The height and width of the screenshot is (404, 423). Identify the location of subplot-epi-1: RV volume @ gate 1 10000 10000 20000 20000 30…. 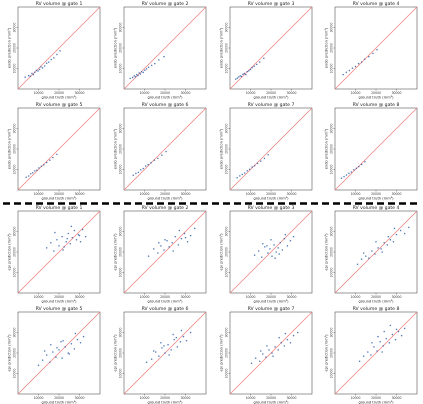
(54, 254).